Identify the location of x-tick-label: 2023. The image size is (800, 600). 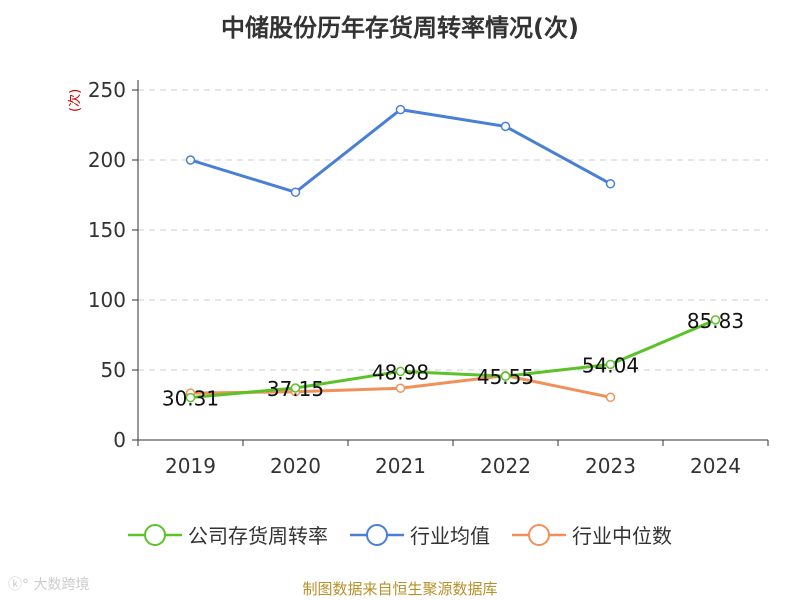
(610, 466).